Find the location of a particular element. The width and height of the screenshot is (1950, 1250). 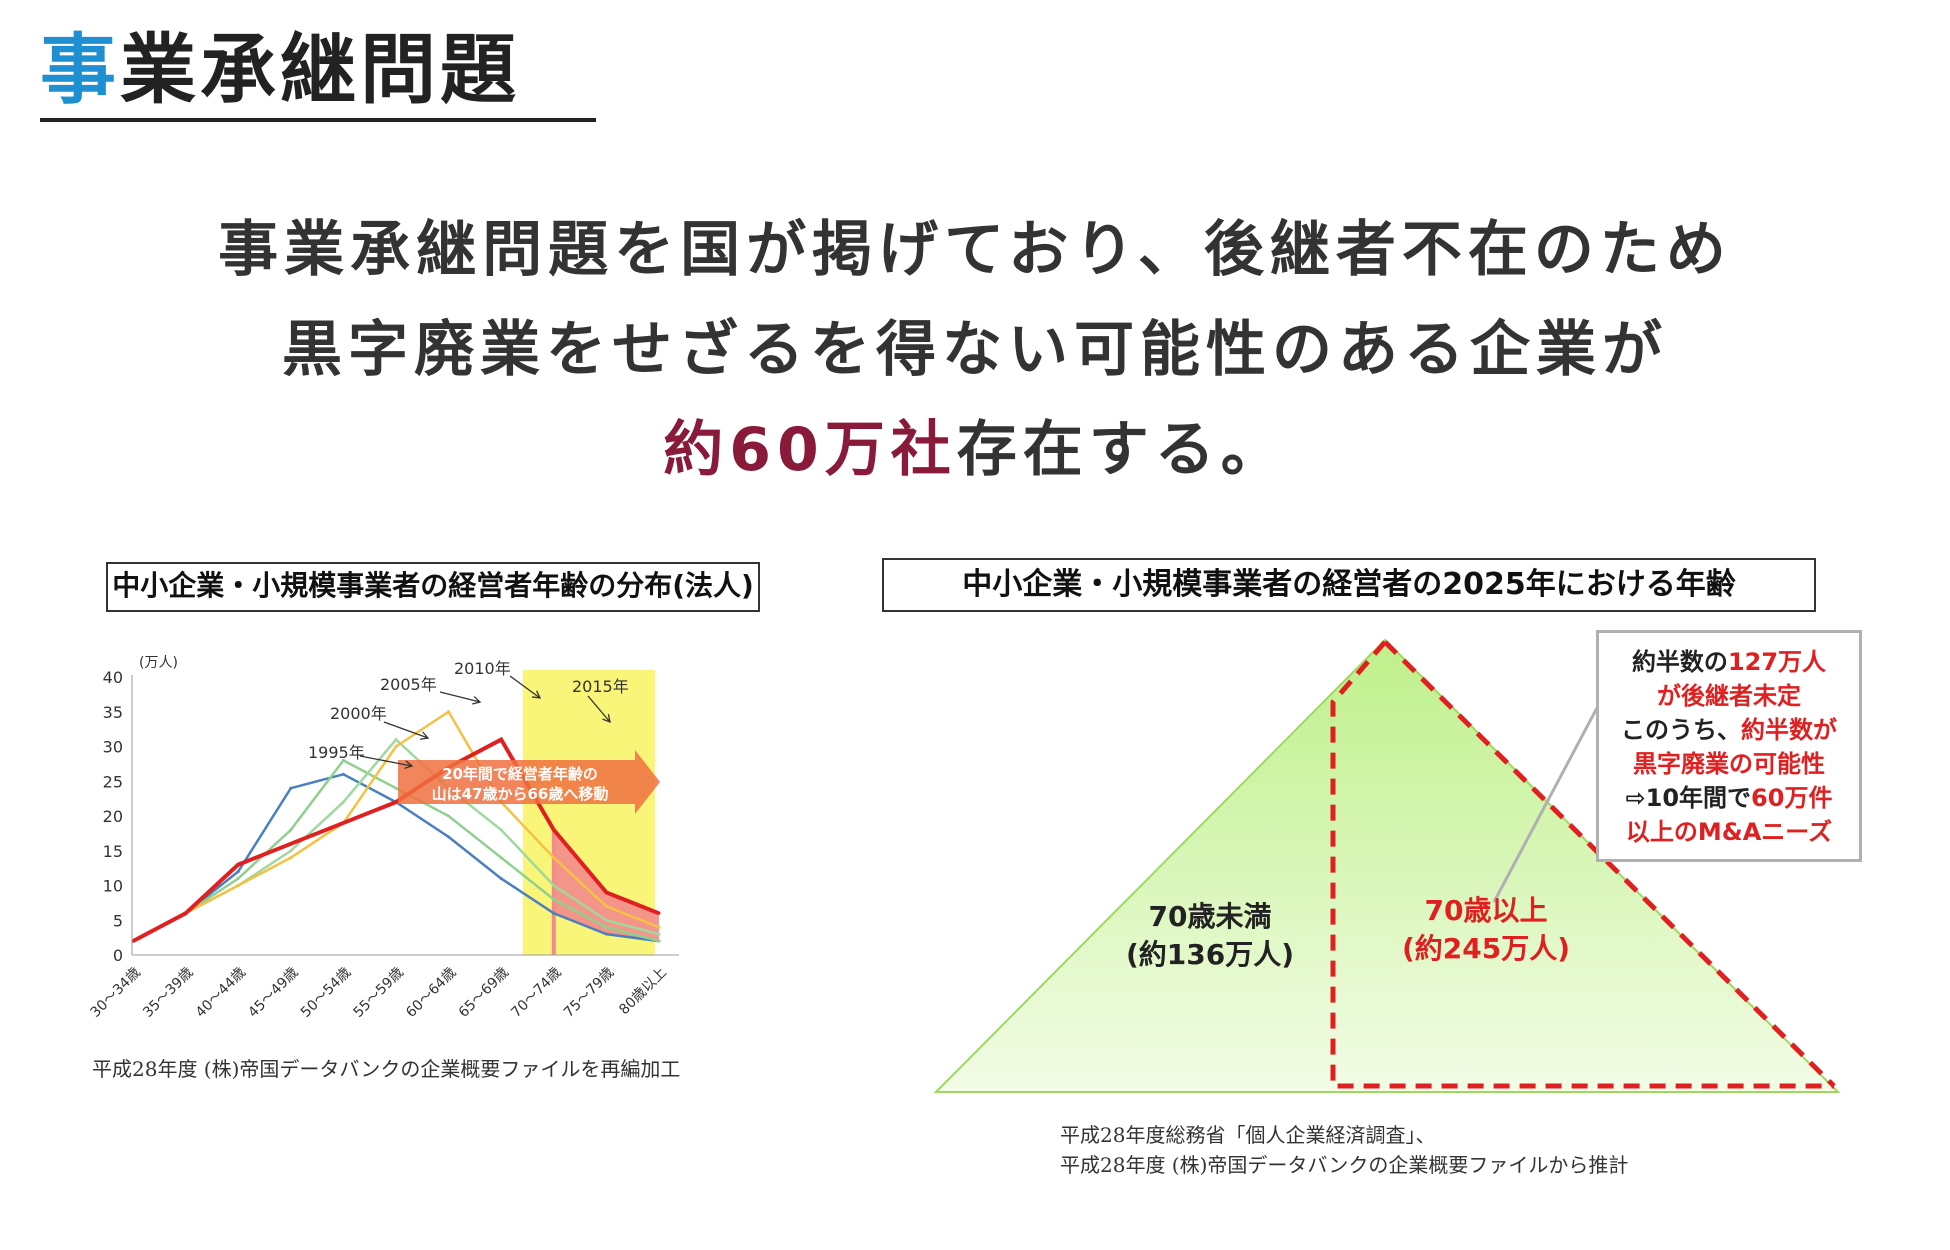

x-tick-label: 50～54歳 is located at coordinates (326, 993).